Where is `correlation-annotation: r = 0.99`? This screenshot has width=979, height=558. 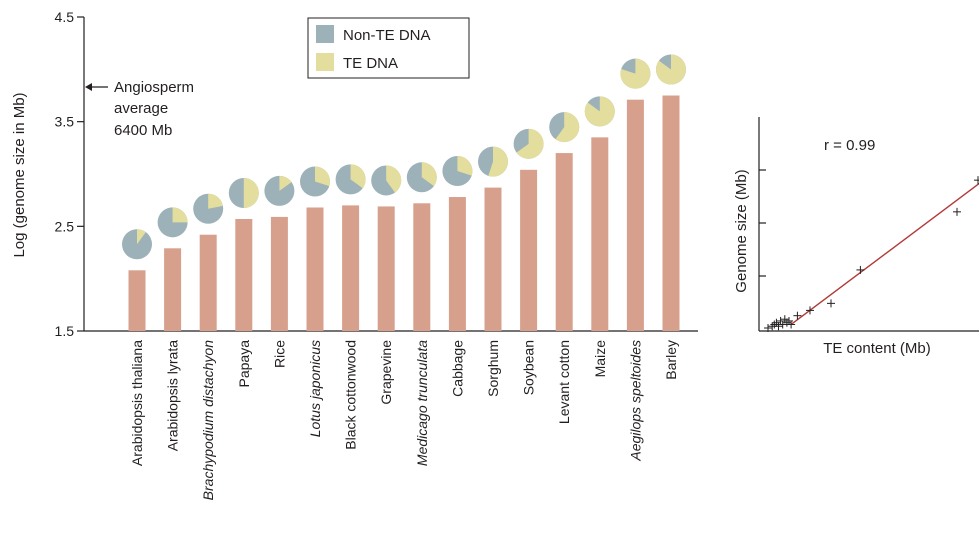
correlation-annotation: r = 0.99 is located at coordinates (849, 145).